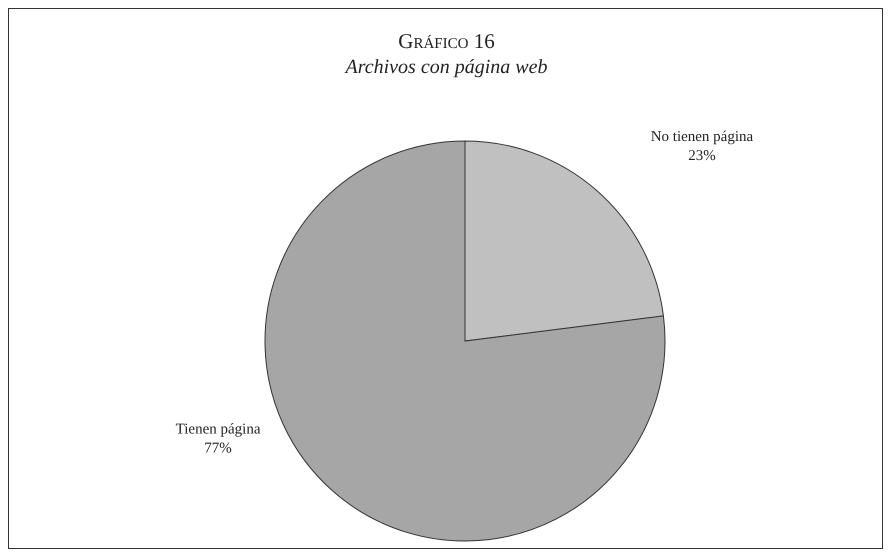 The image size is (893, 559). I want to click on chart-subtitle: Archivos con página web, so click(446, 67).